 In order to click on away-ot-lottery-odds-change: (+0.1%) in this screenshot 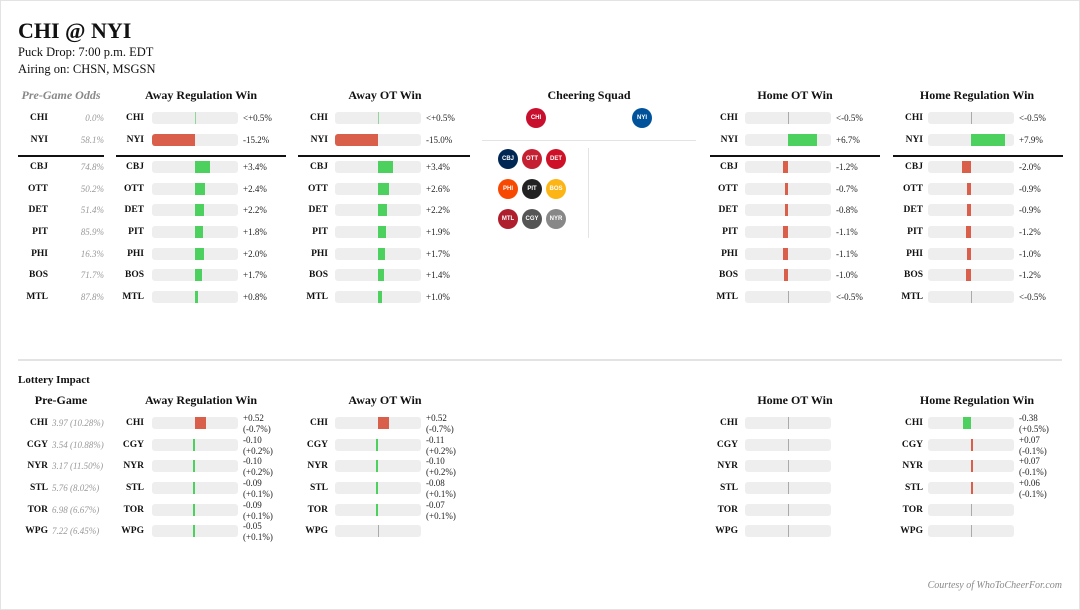, I will do `click(441, 516)`.